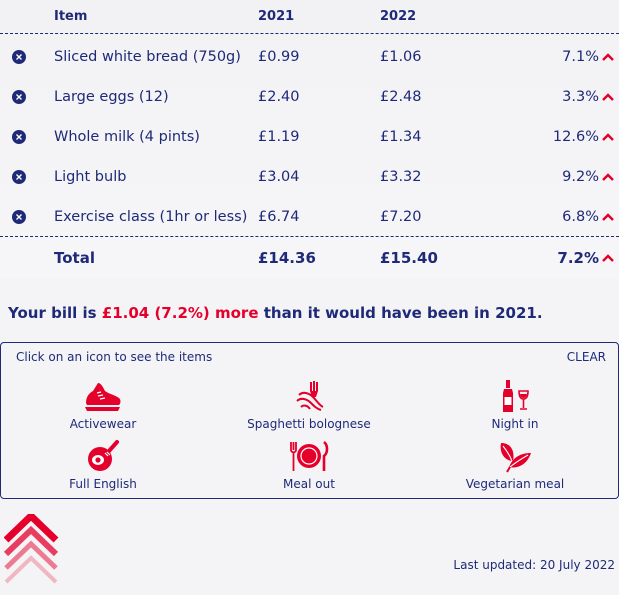 The height and width of the screenshot is (595, 619). What do you see at coordinates (279, 177) in the screenshot?
I see `price-2021: £3.04` at bounding box center [279, 177].